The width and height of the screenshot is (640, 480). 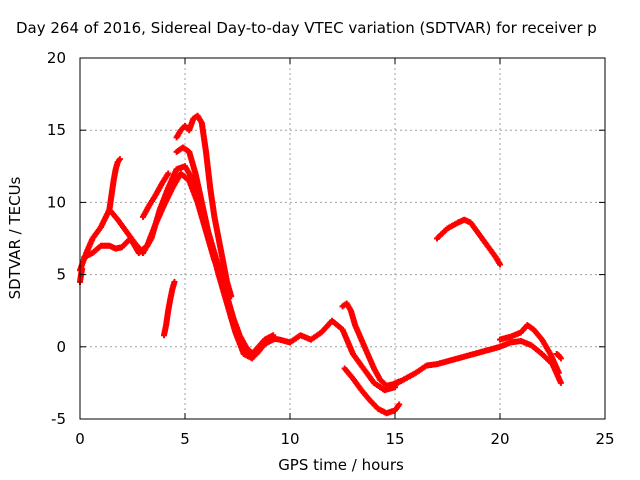 I want to click on x-tick-label: 5, so click(x=185, y=439).